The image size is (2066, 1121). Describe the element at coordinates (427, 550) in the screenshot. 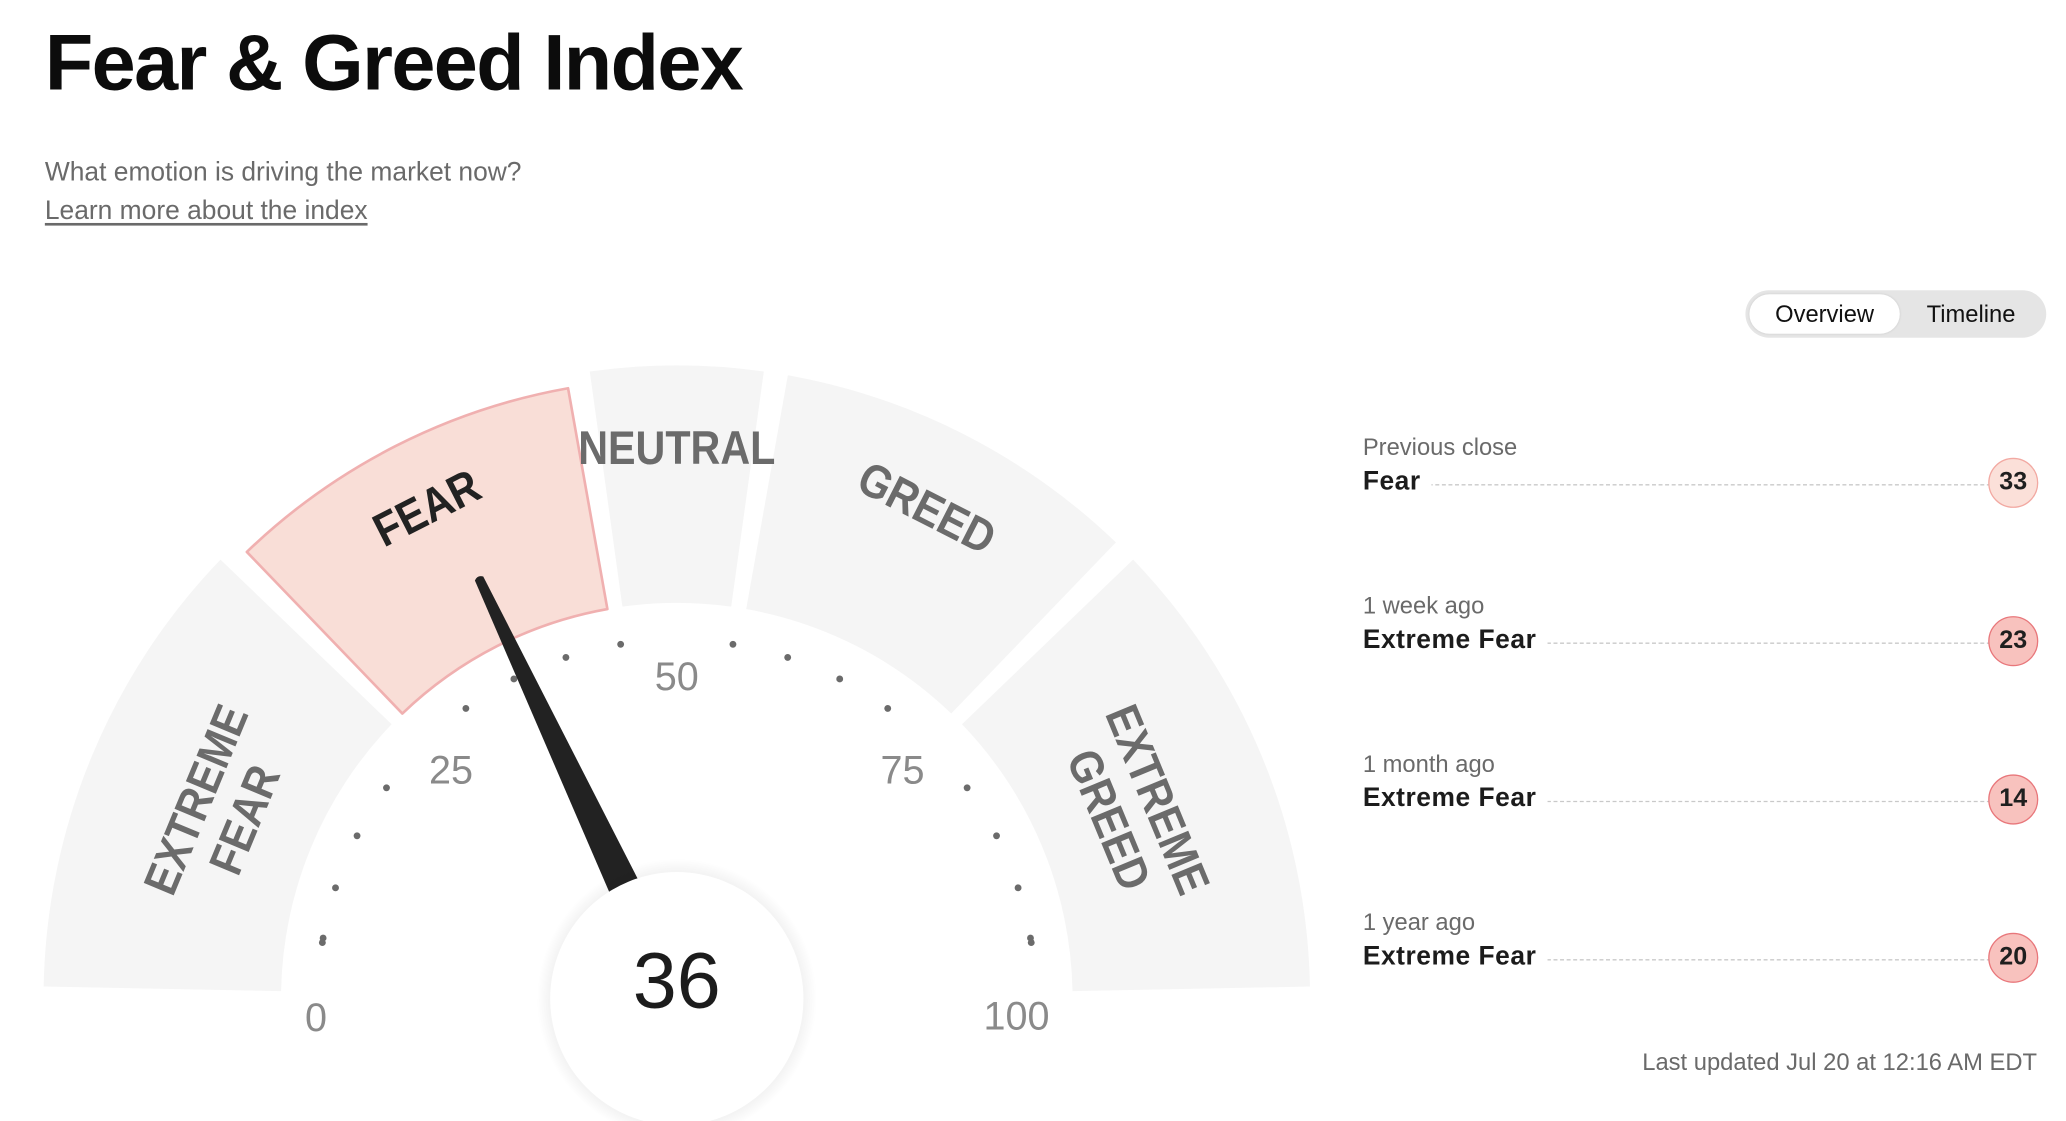

I see `gauge-segment-fear` at that location.